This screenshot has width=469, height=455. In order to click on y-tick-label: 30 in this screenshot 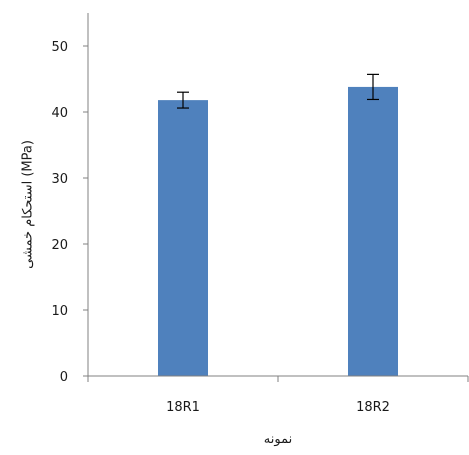, I will do `click(59, 179)`.